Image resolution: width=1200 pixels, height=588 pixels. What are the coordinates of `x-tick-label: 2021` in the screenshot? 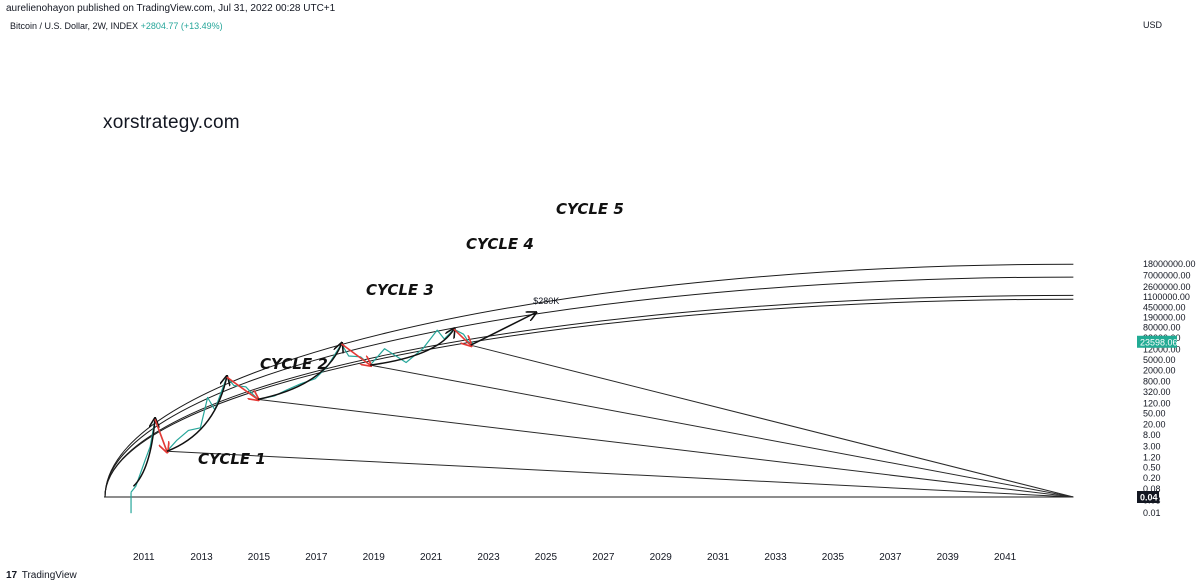 It's located at (431, 557).